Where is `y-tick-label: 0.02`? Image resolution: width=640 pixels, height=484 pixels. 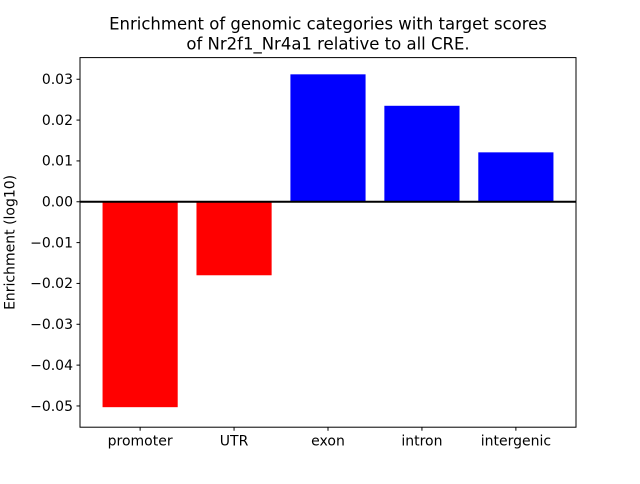 y-tick-label: 0.02 is located at coordinates (57, 121).